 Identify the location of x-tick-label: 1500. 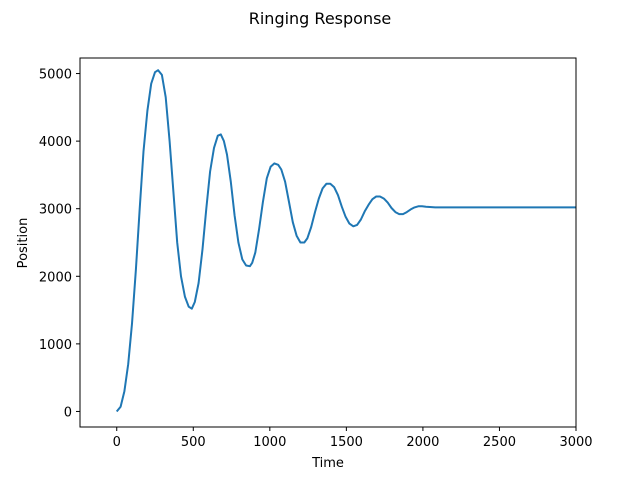
(346, 442).